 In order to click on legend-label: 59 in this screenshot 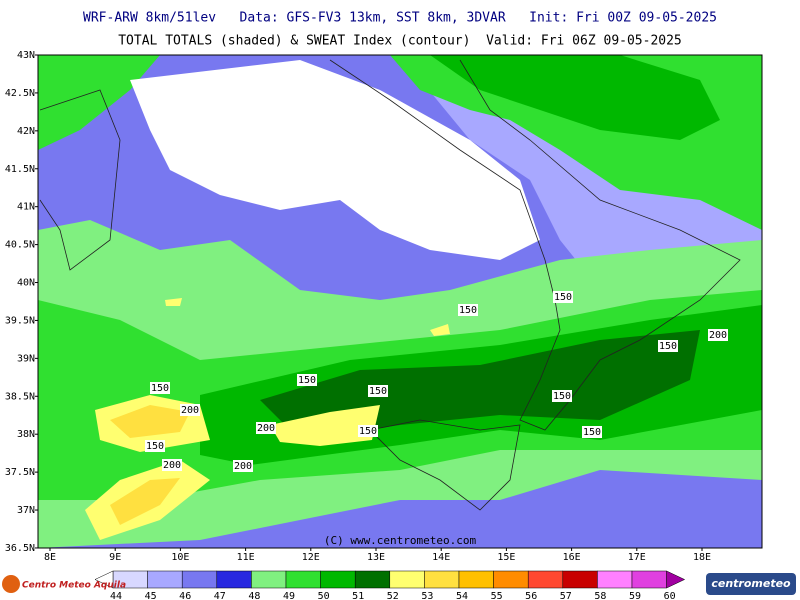, I will do `click(635, 595)`.